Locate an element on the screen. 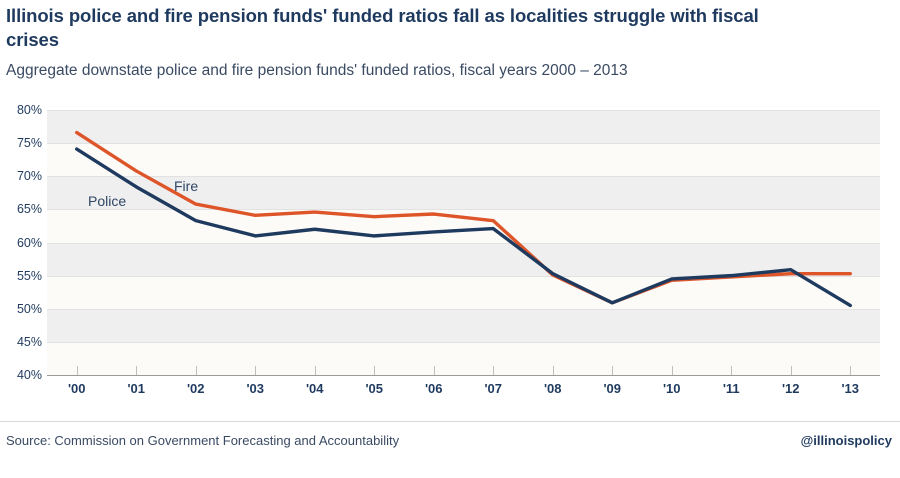  y-axis-tick-label: 70% is located at coordinates (29, 176).